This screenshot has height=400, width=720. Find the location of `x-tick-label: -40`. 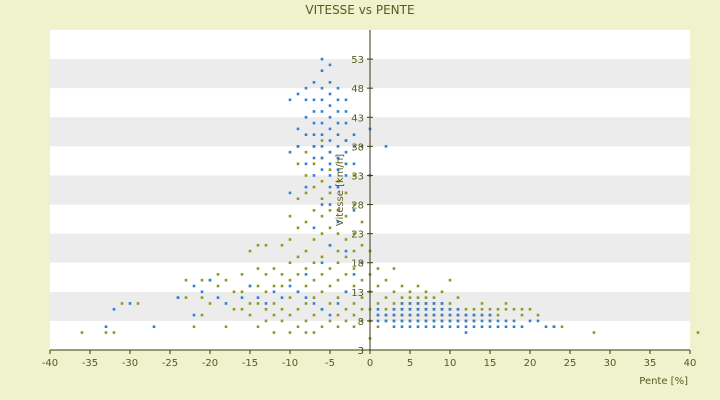

x-tick-label: -40 is located at coordinates (50, 363).